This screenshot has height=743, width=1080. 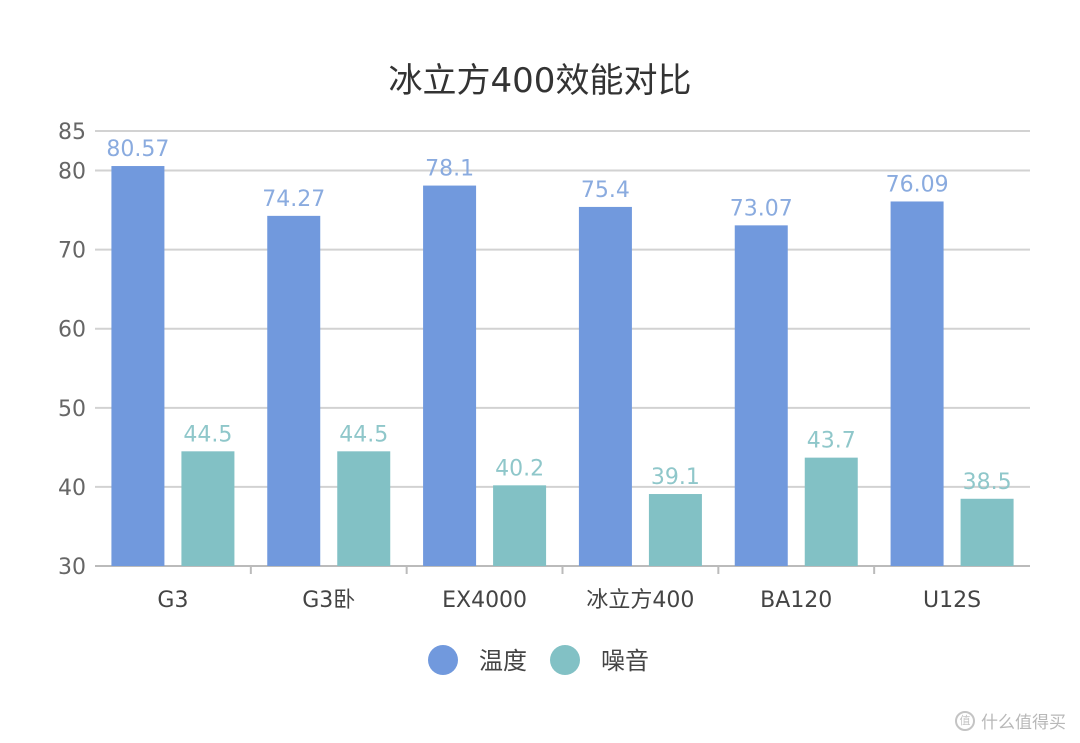 What do you see at coordinates (569, 589) in the screenshot?
I see `x-axis: G3 G3卧 EX4000 冰立方400 BA120 U12S` at bounding box center [569, 589].